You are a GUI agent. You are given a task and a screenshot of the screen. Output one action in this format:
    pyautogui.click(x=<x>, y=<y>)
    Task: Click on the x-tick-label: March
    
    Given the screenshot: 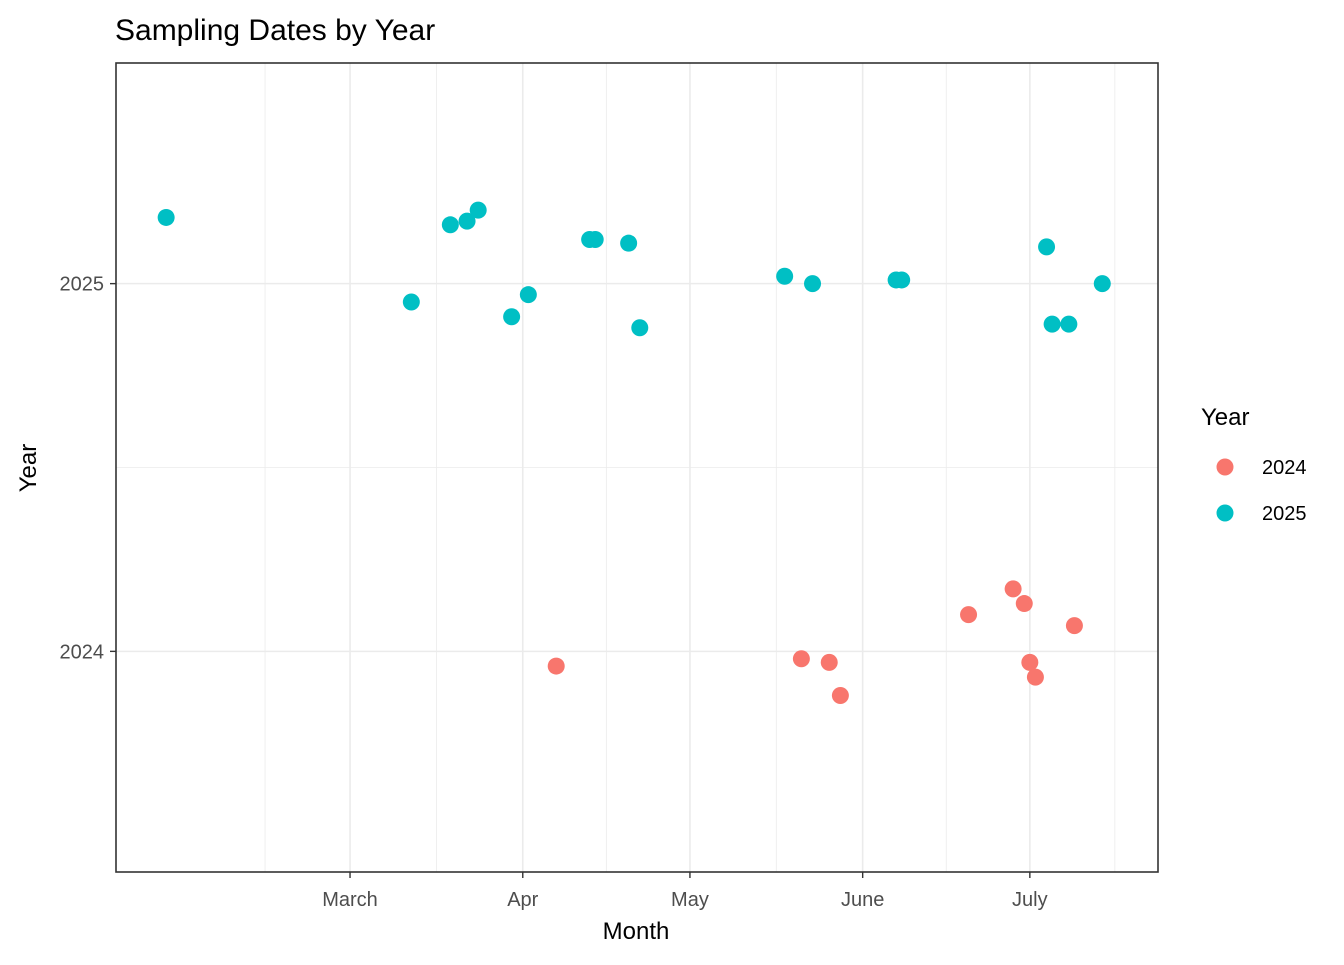 What is the action you would take?
    pyautogui.click(x=350, y=900)
    